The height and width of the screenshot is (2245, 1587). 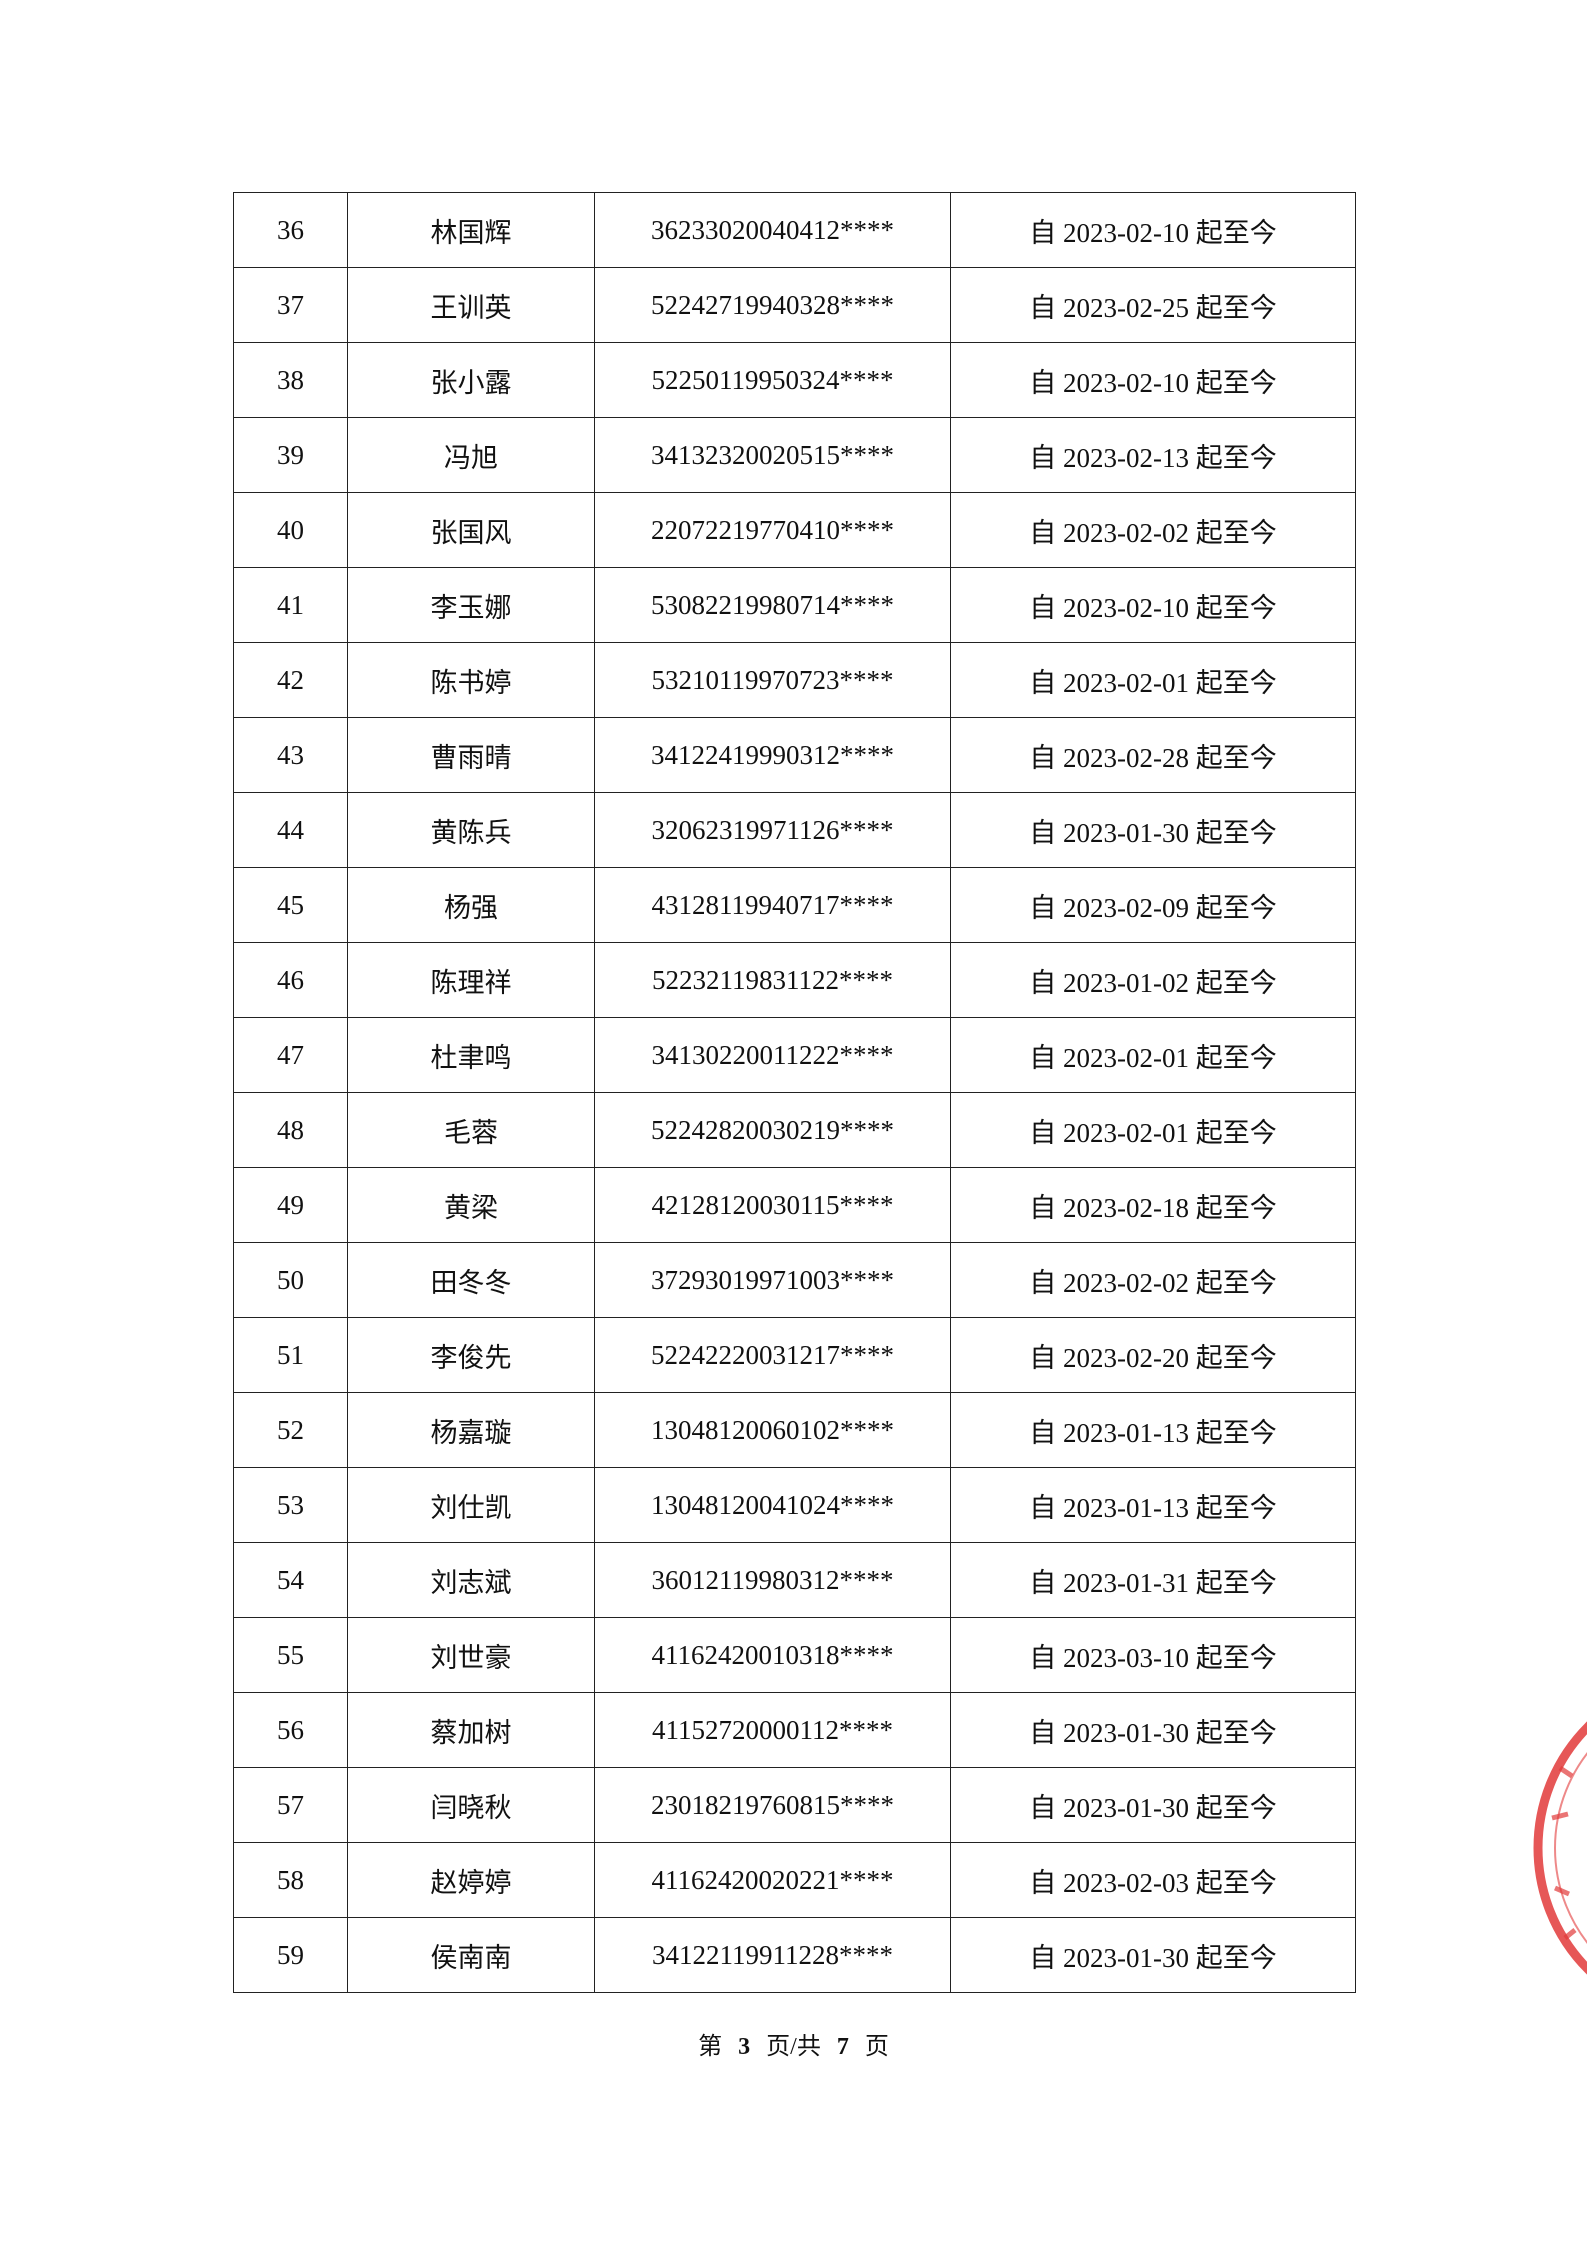 What do you see at coordinates (1153, 1880) in the screenshot?
I see `date-range: 自 2023-02-03 起至今` at bounding box center [1153, 1880].